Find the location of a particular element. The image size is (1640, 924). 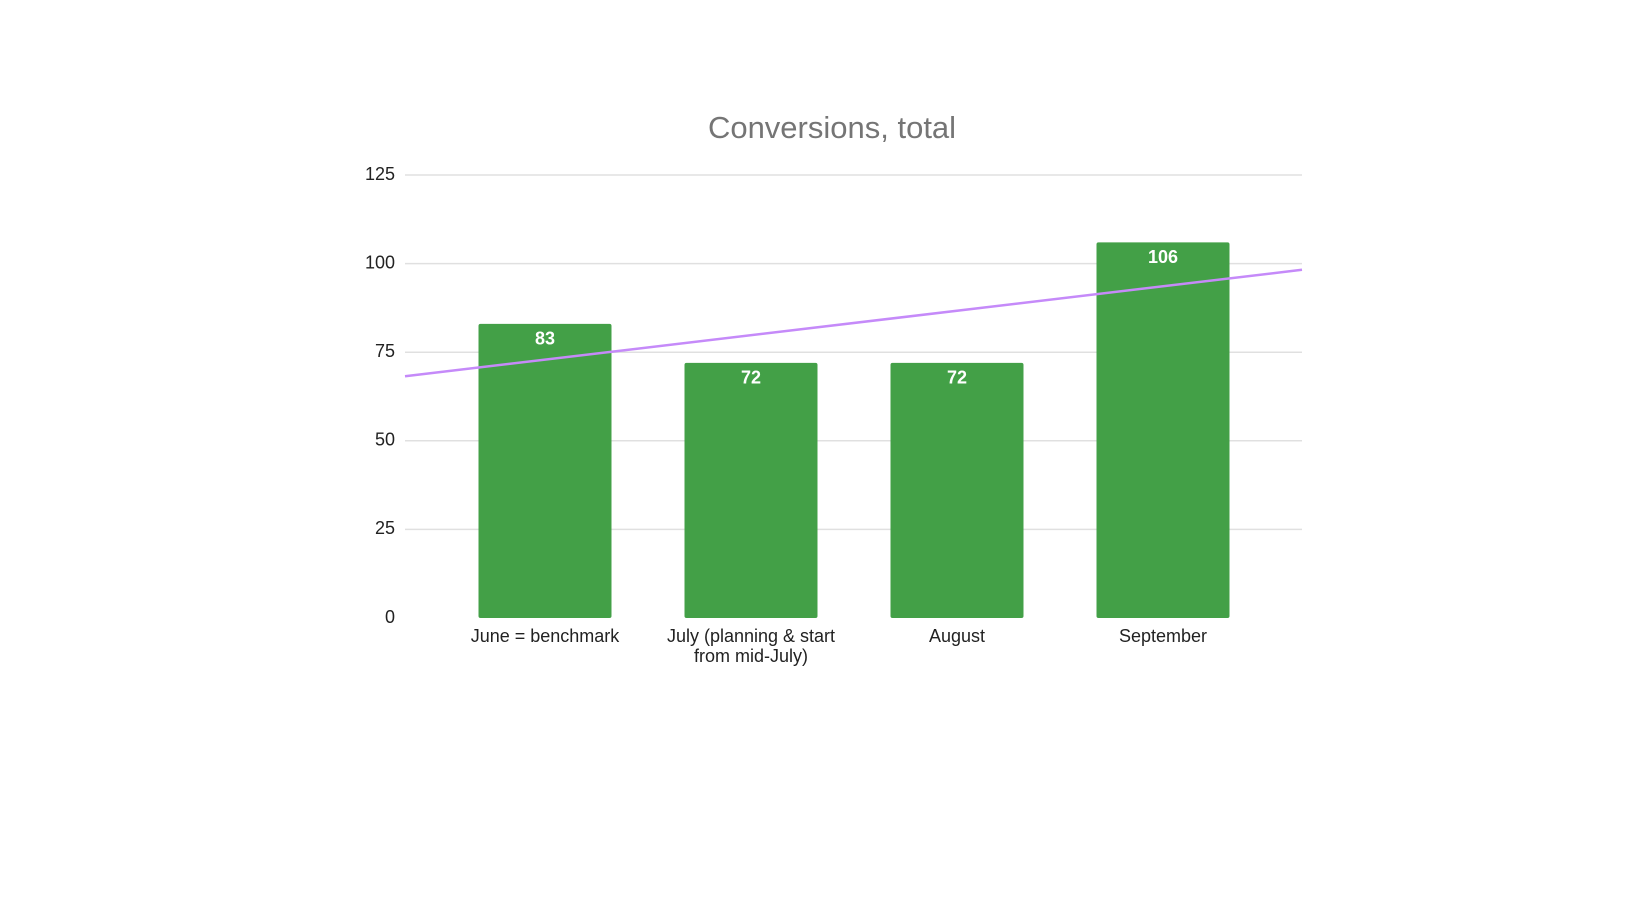

y-tick-label: 25 is located at coordinates (385, 528).